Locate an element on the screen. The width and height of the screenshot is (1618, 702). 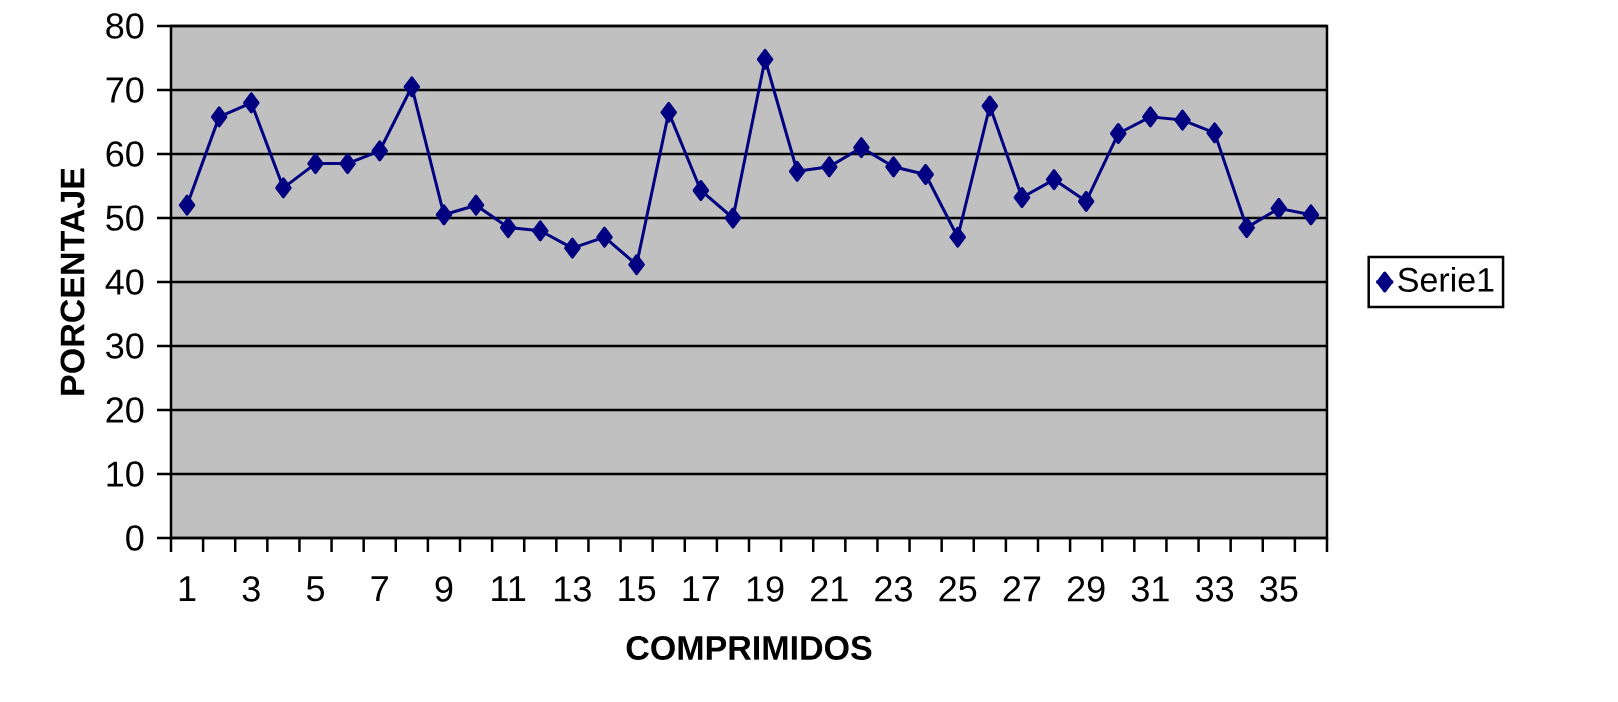
legend-label: Serie1 is located at coordinates (1446, 279).